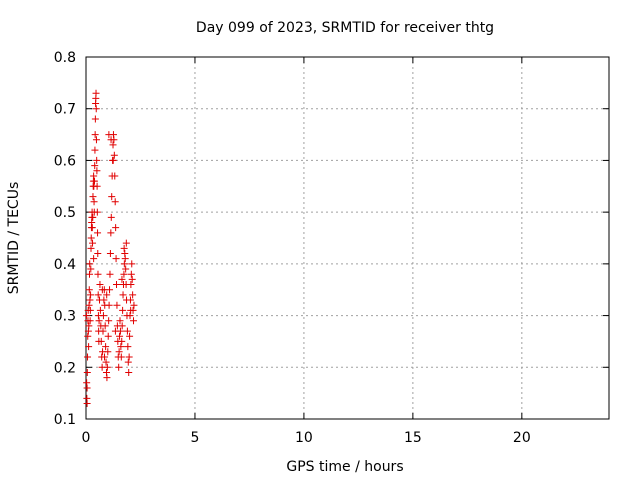 This screenshot has width=640, height=480. Describe the element at coordinates (304, 438) in the screenshot. I see `x-tick-label: 10` at that location.